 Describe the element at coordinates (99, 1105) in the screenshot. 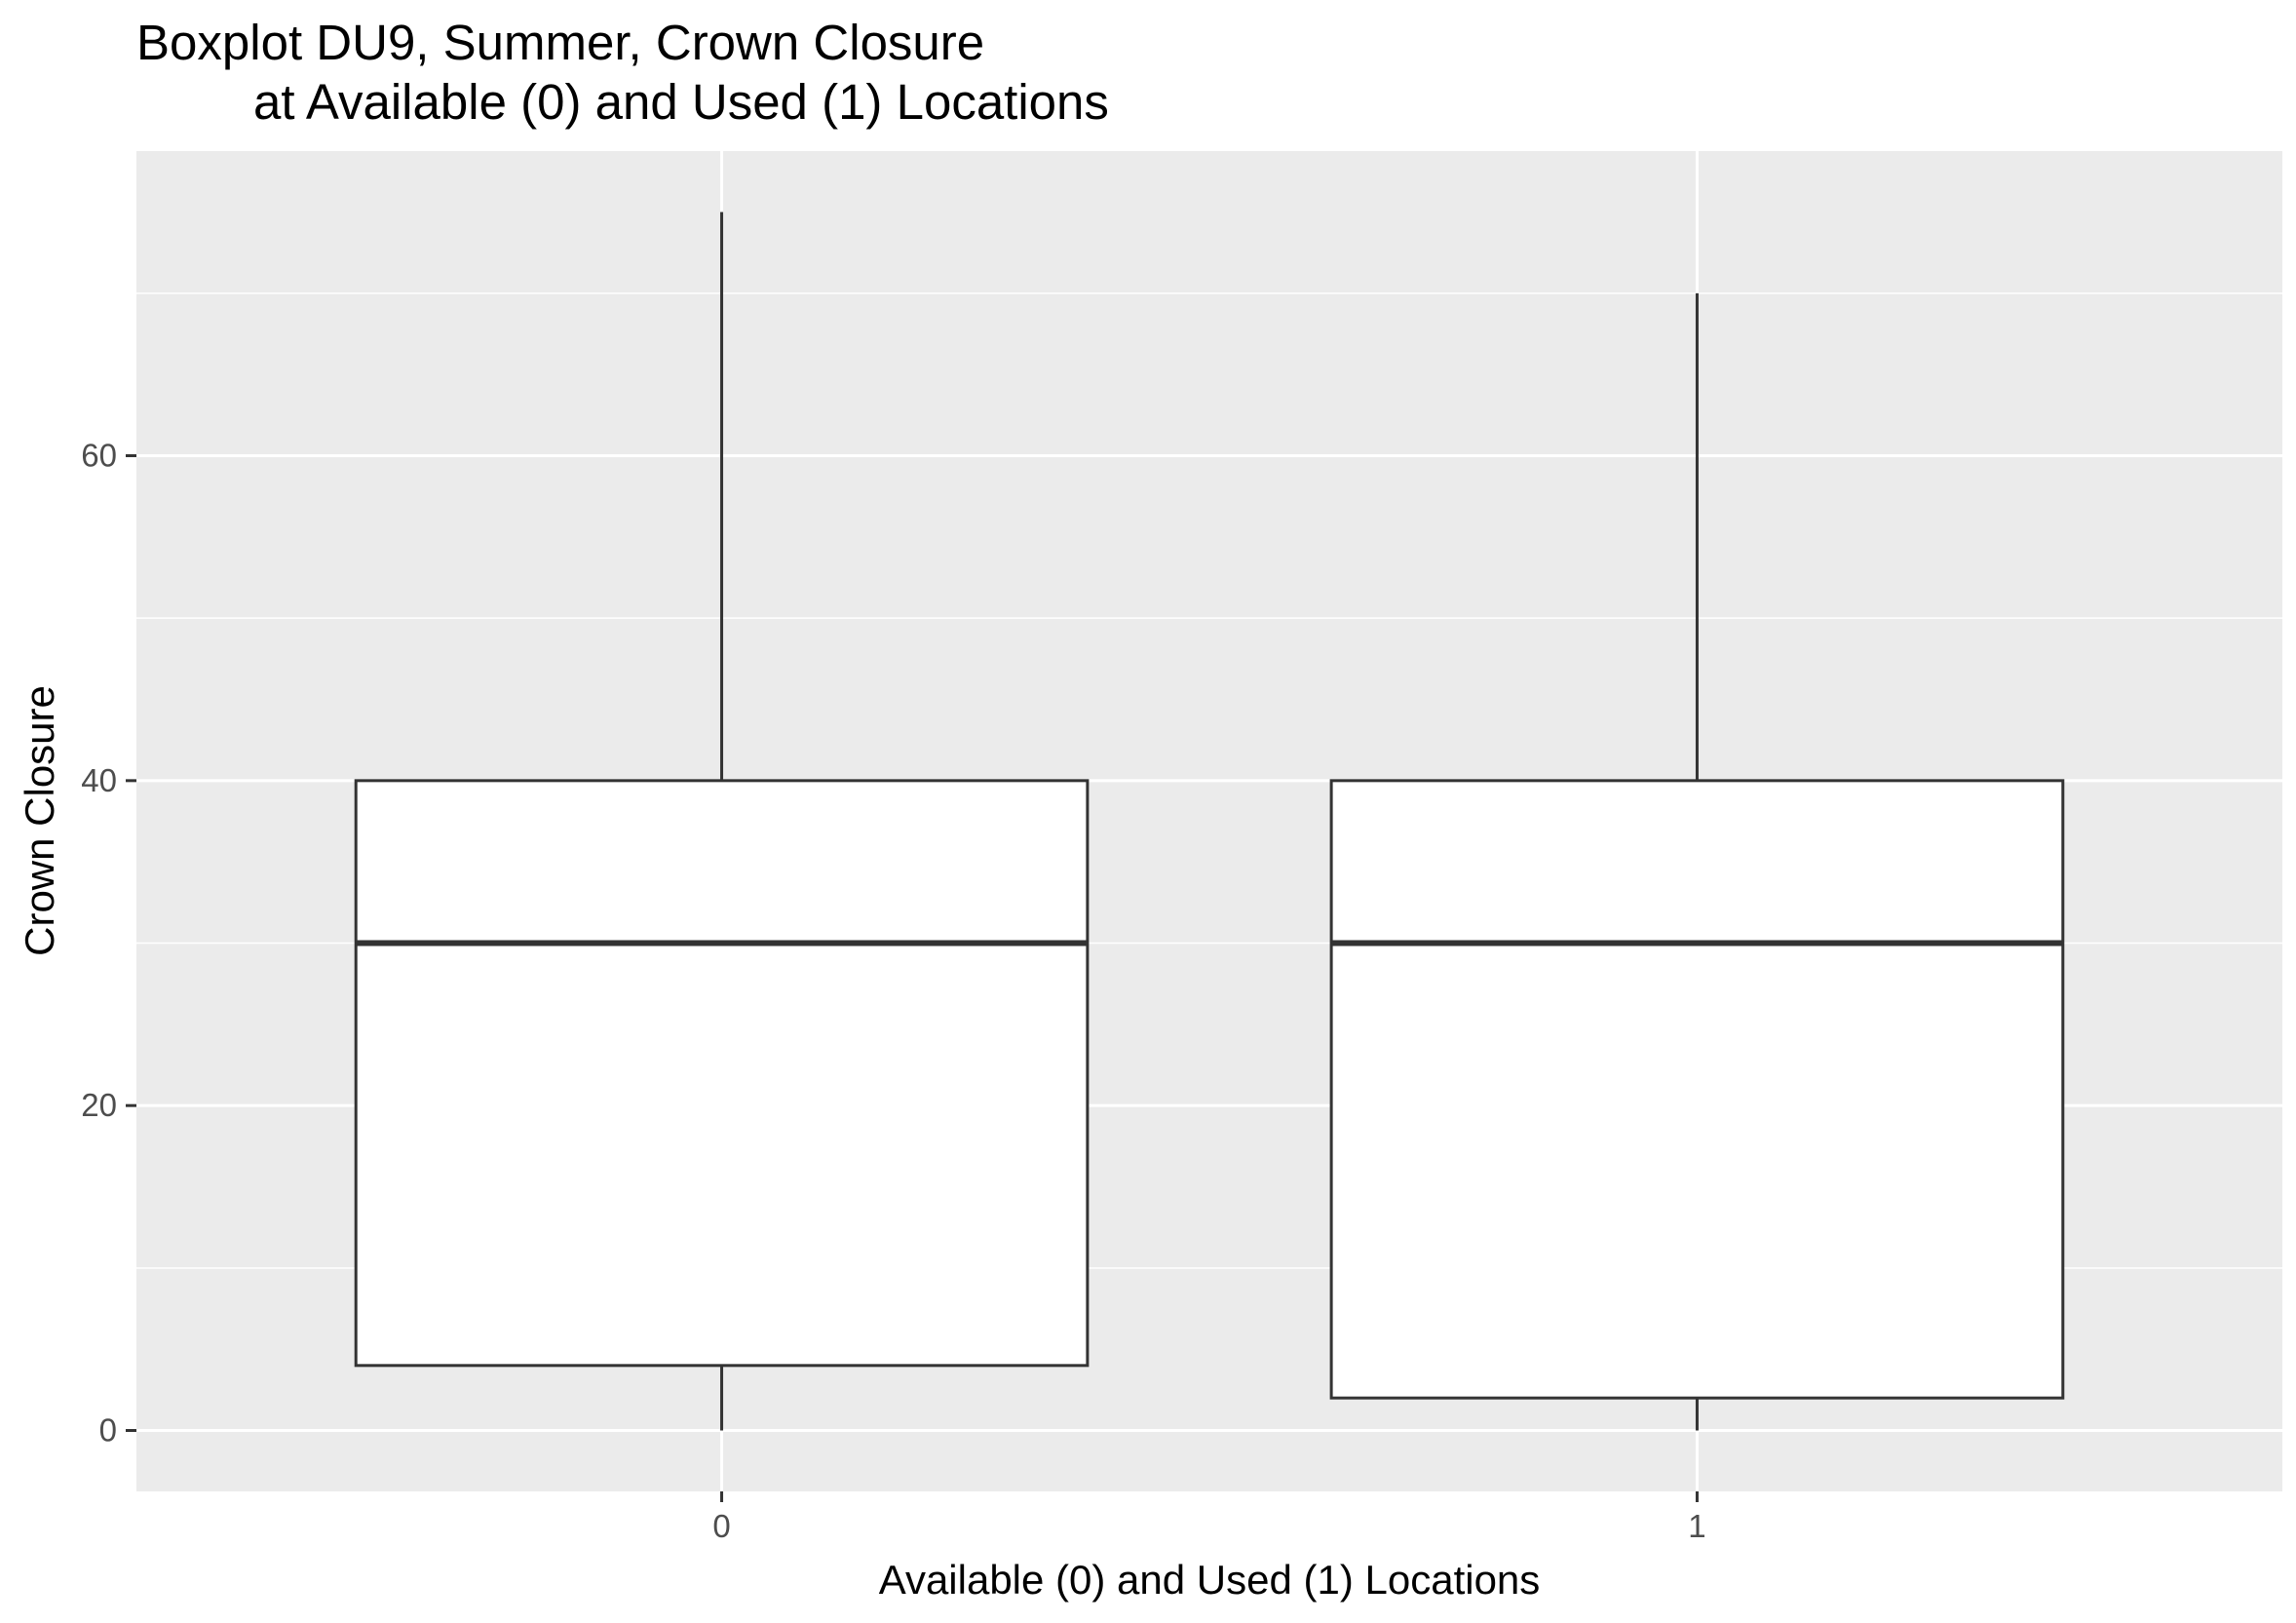

I see `y-tick-label: 20` at that location.